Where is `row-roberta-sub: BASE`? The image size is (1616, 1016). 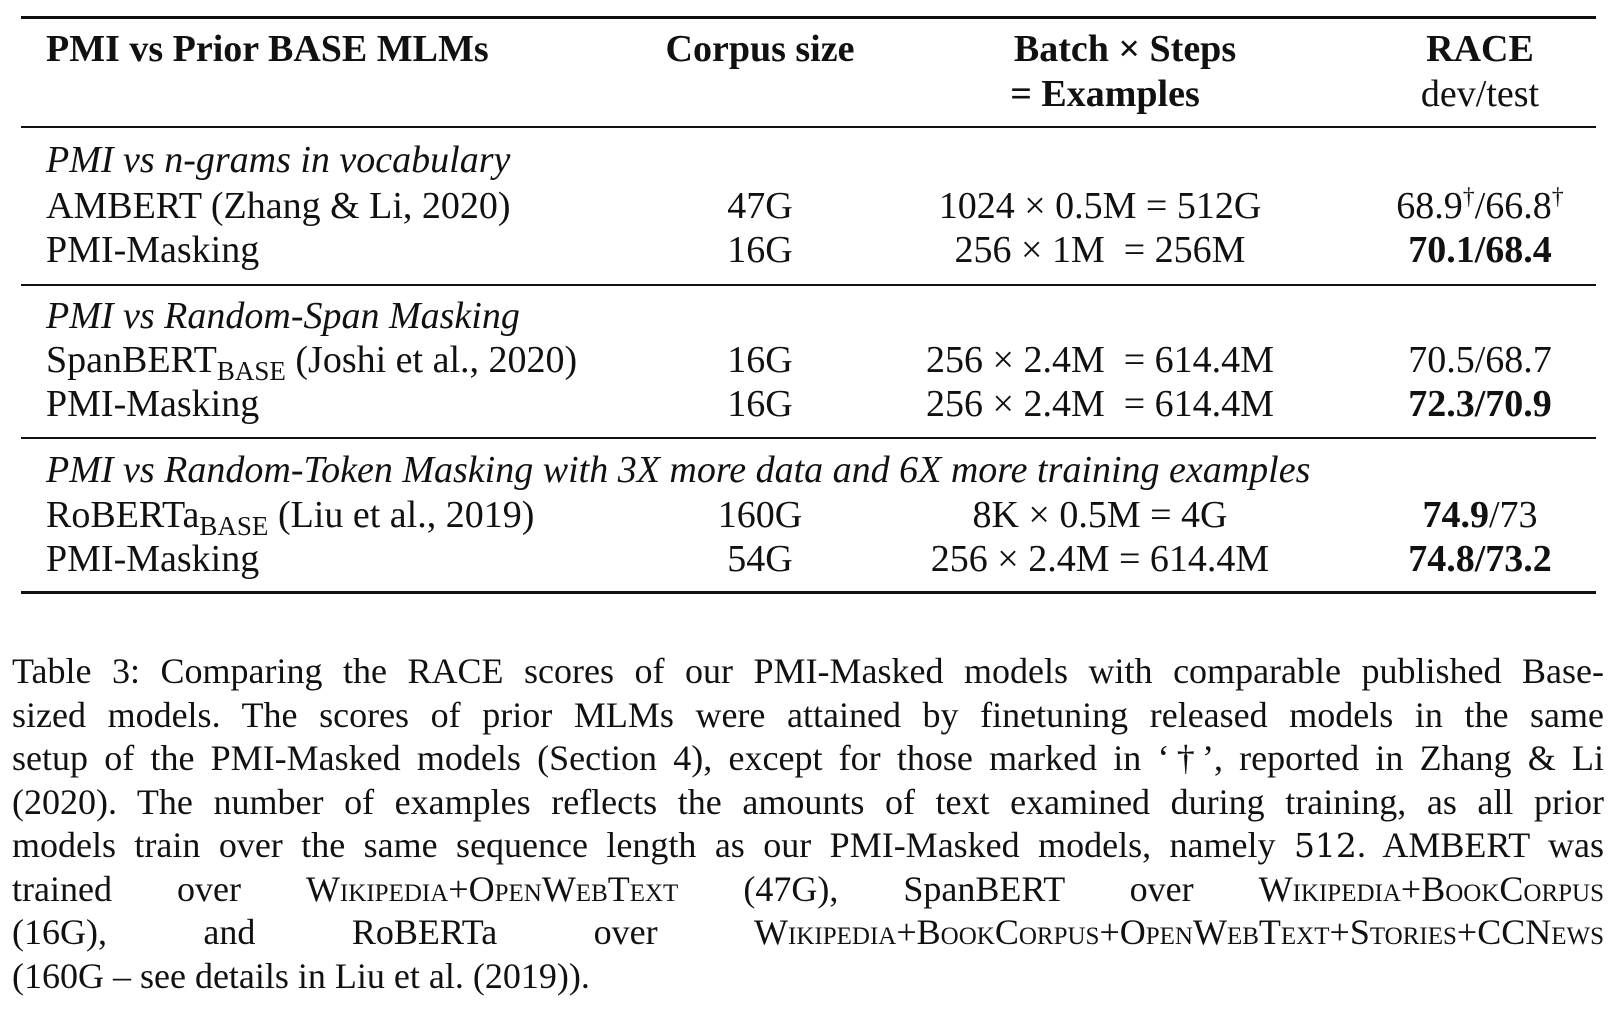 row-roberta-sub: BASE is located at coordinates (234, 526).